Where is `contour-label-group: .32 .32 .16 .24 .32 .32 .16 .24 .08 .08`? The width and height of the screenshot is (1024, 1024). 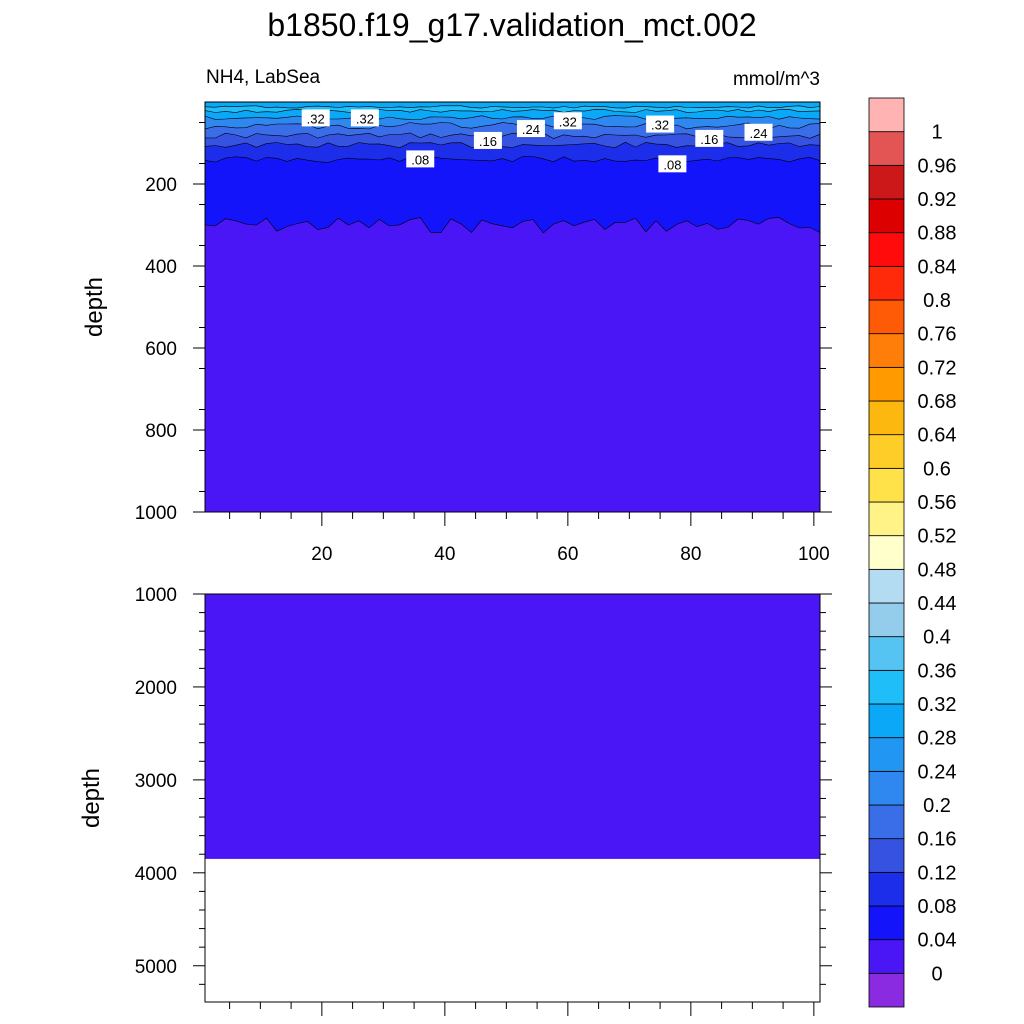 contour-label-group: .32 .32 .16 .24 .32 .32 .16 .24 .08 .08 is located at coordinates (537, 141).